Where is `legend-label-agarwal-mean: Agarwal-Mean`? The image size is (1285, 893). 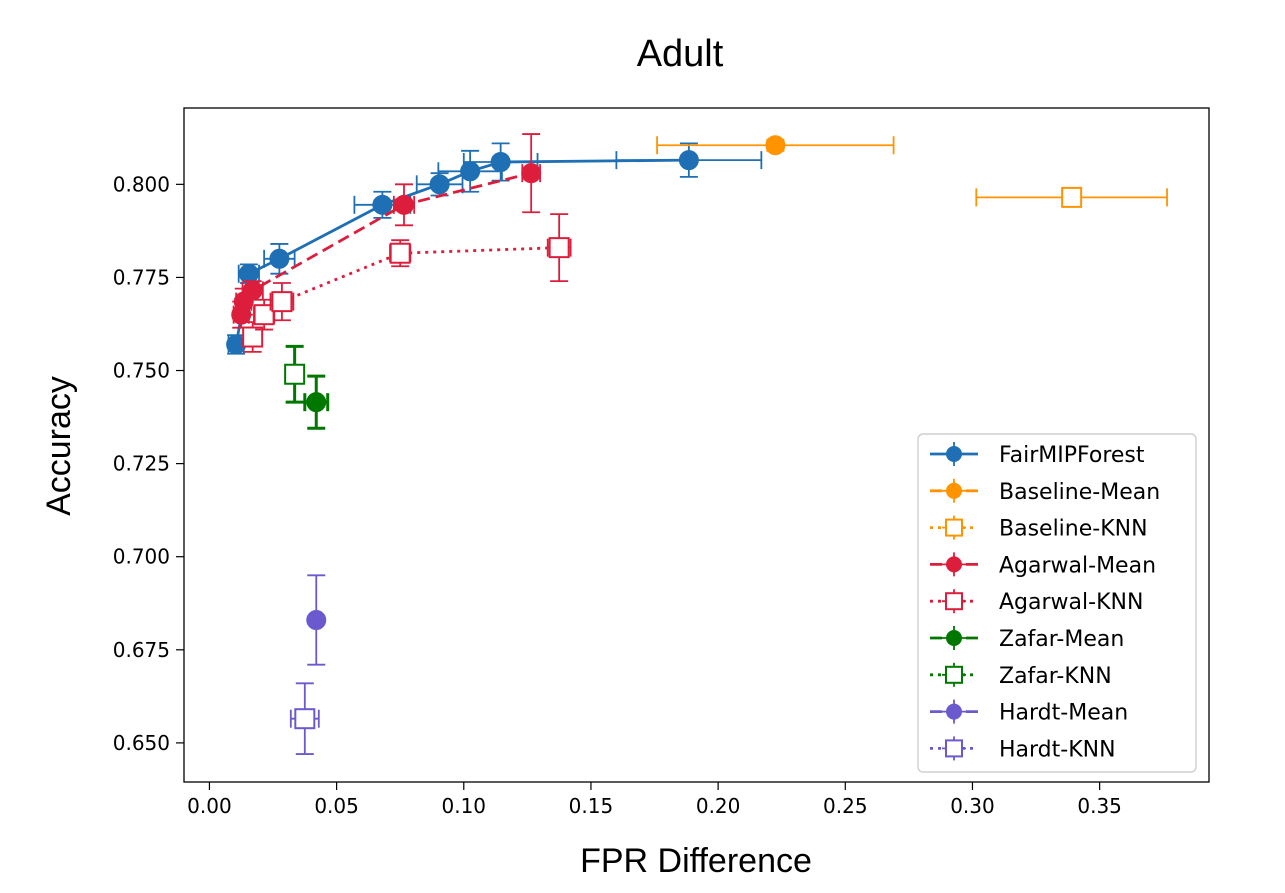 legend-label-agarwal-mean: Agarwal-Mean is located at coordinates (1077, 565).